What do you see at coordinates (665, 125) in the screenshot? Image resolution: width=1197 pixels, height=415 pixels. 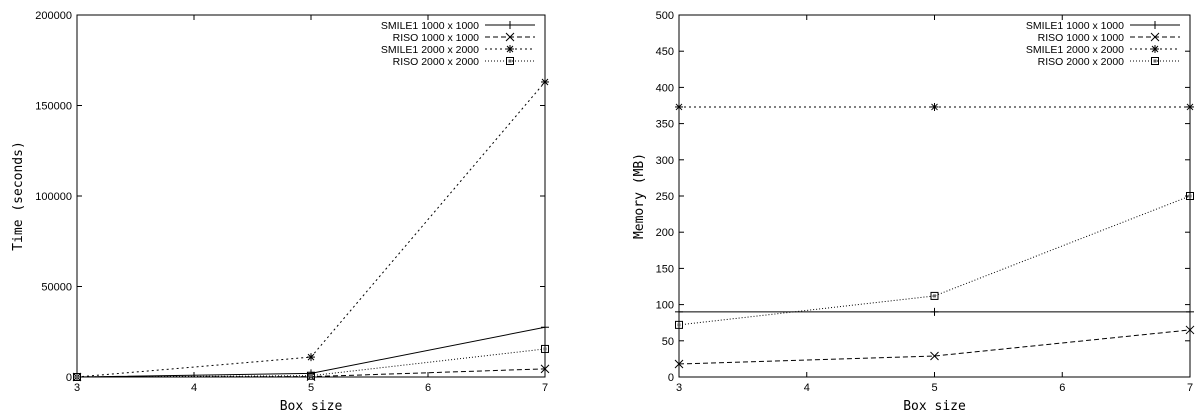 I see `y-tick-label: 350` at bounding box center [665, 125].